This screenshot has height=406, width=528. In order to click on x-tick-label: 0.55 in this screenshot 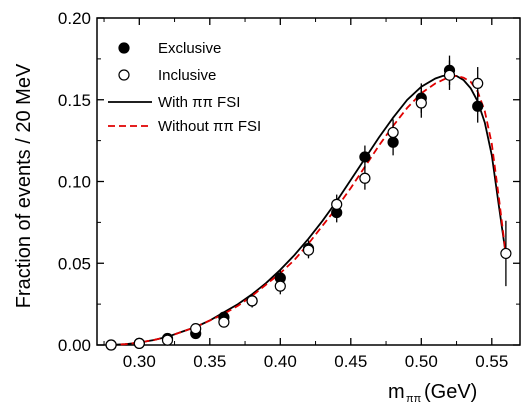, I will do `click(491, 361)`.